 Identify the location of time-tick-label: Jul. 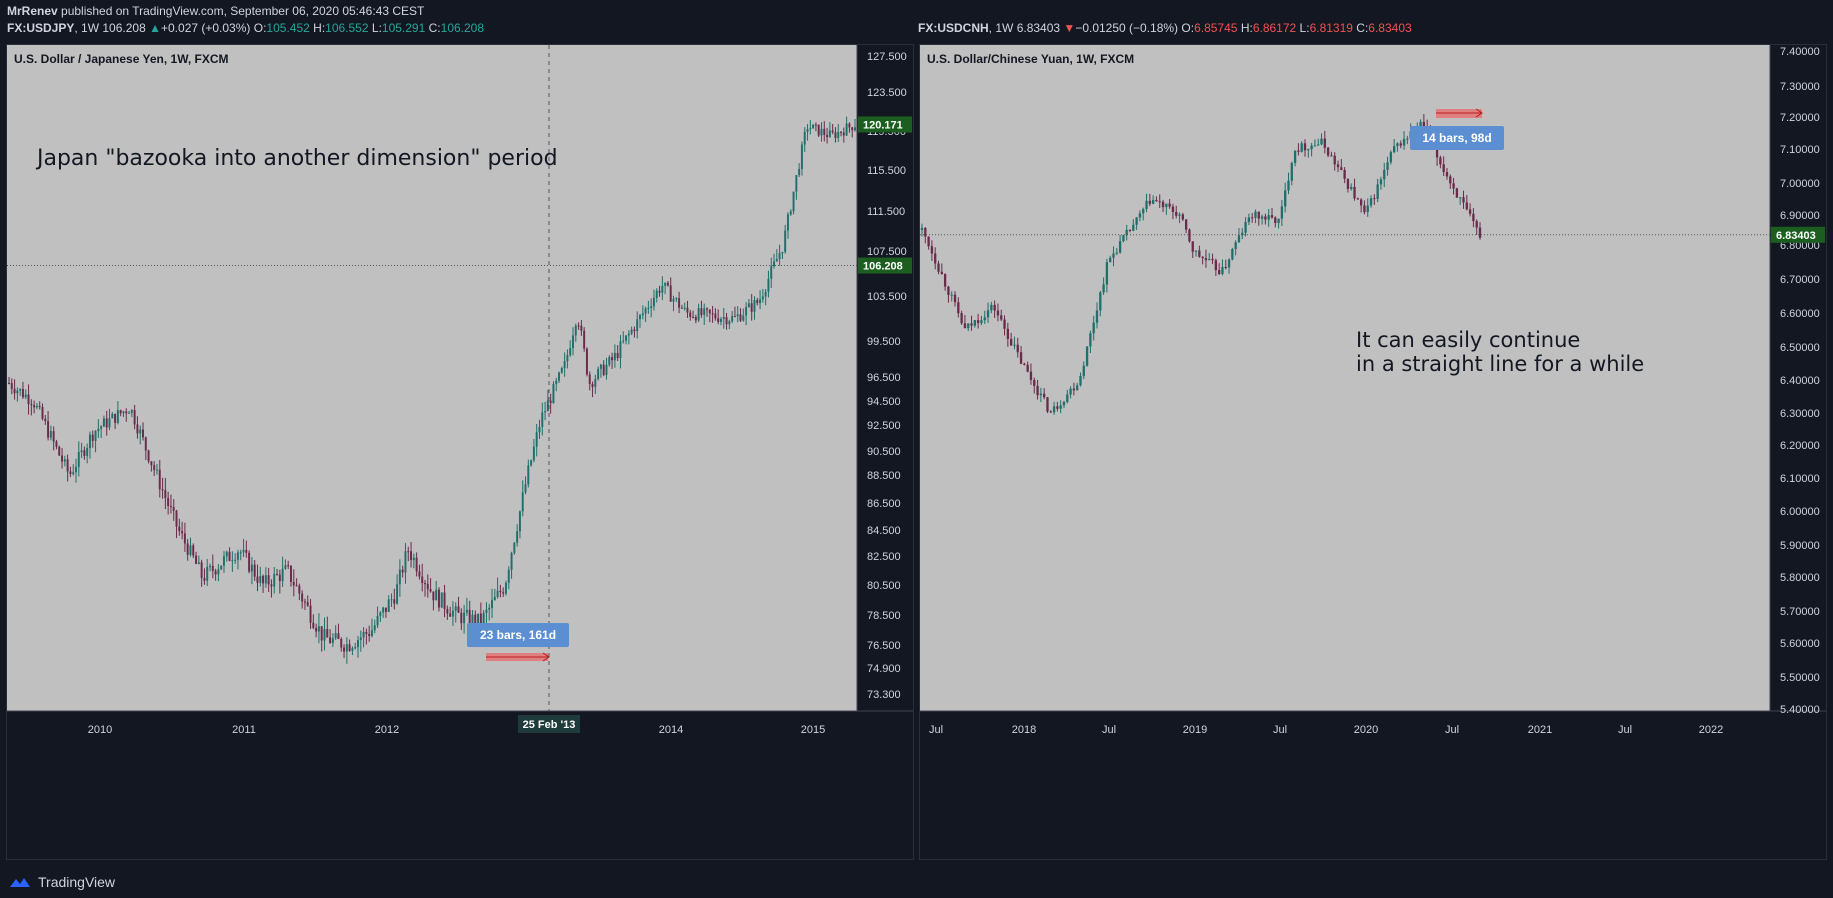
(1452, 730).